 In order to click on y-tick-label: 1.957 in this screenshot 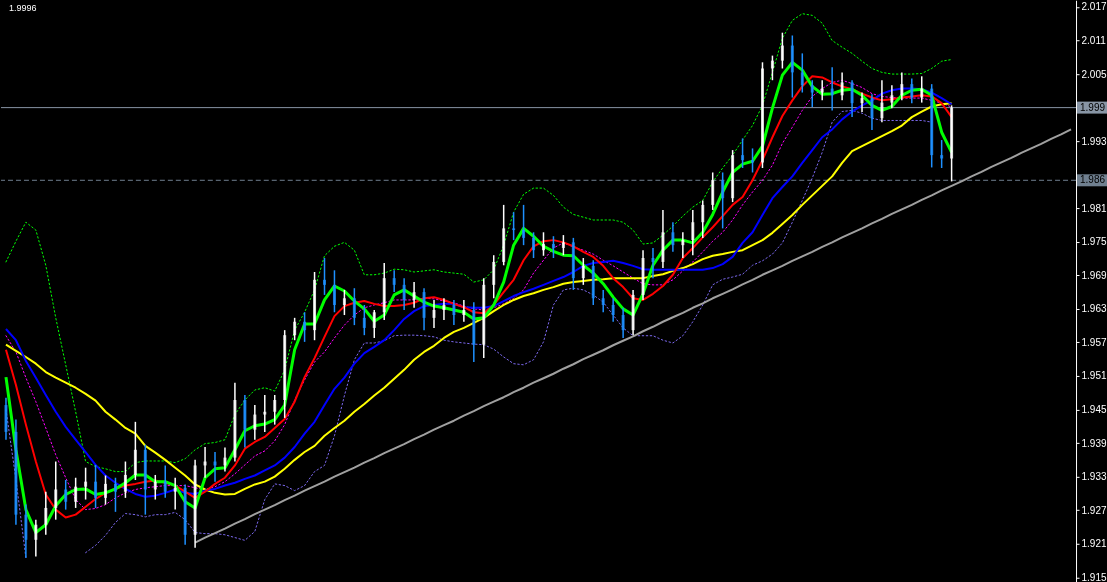, I will do `click(1094, 342)`.